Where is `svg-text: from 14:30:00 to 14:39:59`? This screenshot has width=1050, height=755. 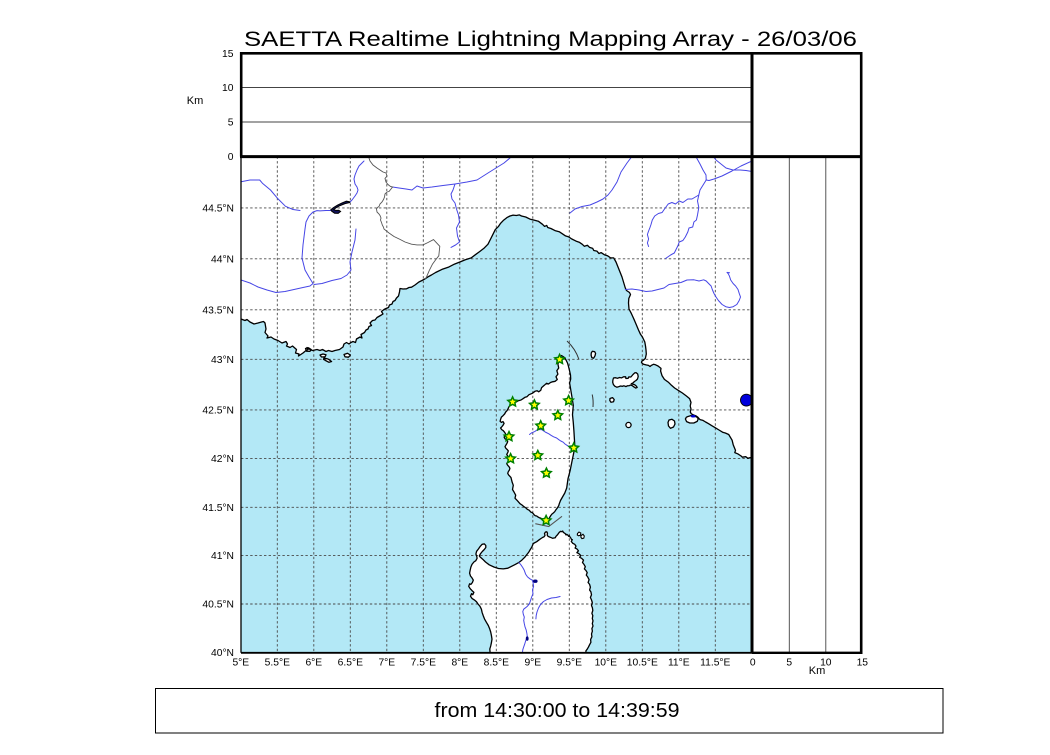 svg-text: from 14:30:00 to 14:39:59 is located at coordinates (557, 711).